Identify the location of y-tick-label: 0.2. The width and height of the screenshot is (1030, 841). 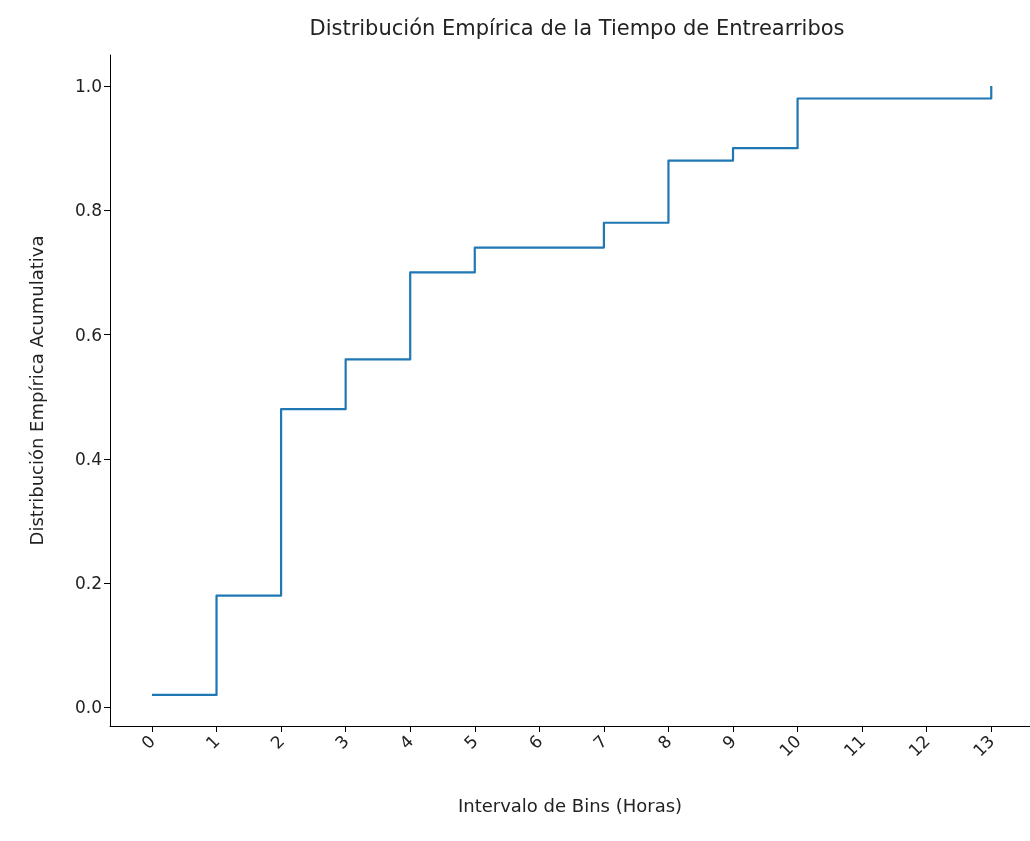
(88, 583).